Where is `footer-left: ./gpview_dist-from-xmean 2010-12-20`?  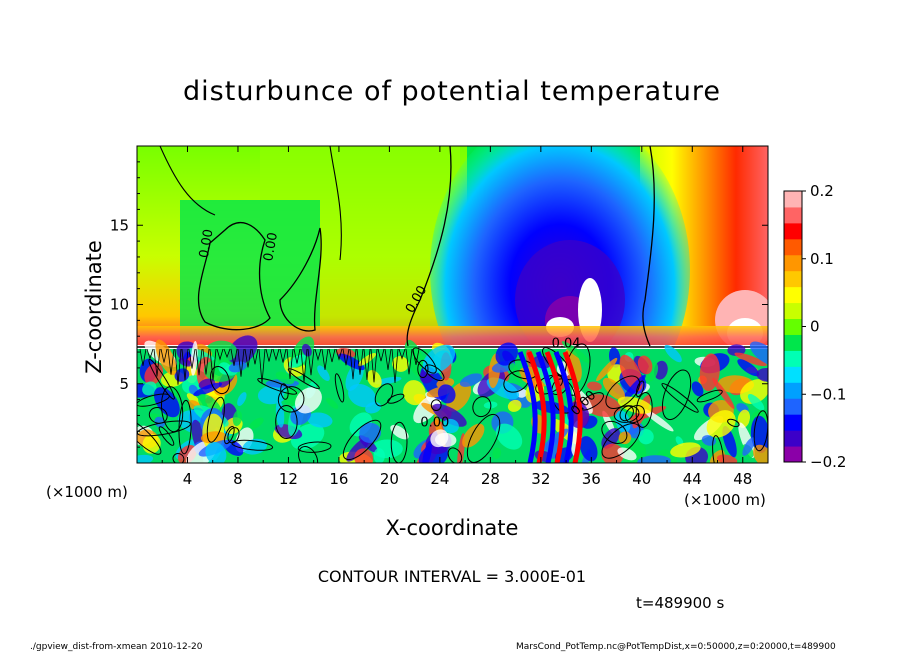 footer-left: ./gpview_dist-from-xmean 2010-12-20 is located at coordinates (116, 647).